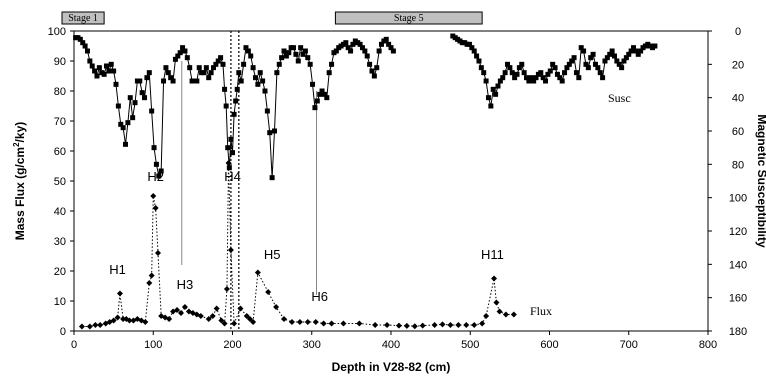 The height and width of the screenshot is (376, 766). Describe the element at coordinates (738, 265) in the screenshot. I see `y-right-tick-label: 140` at that location.